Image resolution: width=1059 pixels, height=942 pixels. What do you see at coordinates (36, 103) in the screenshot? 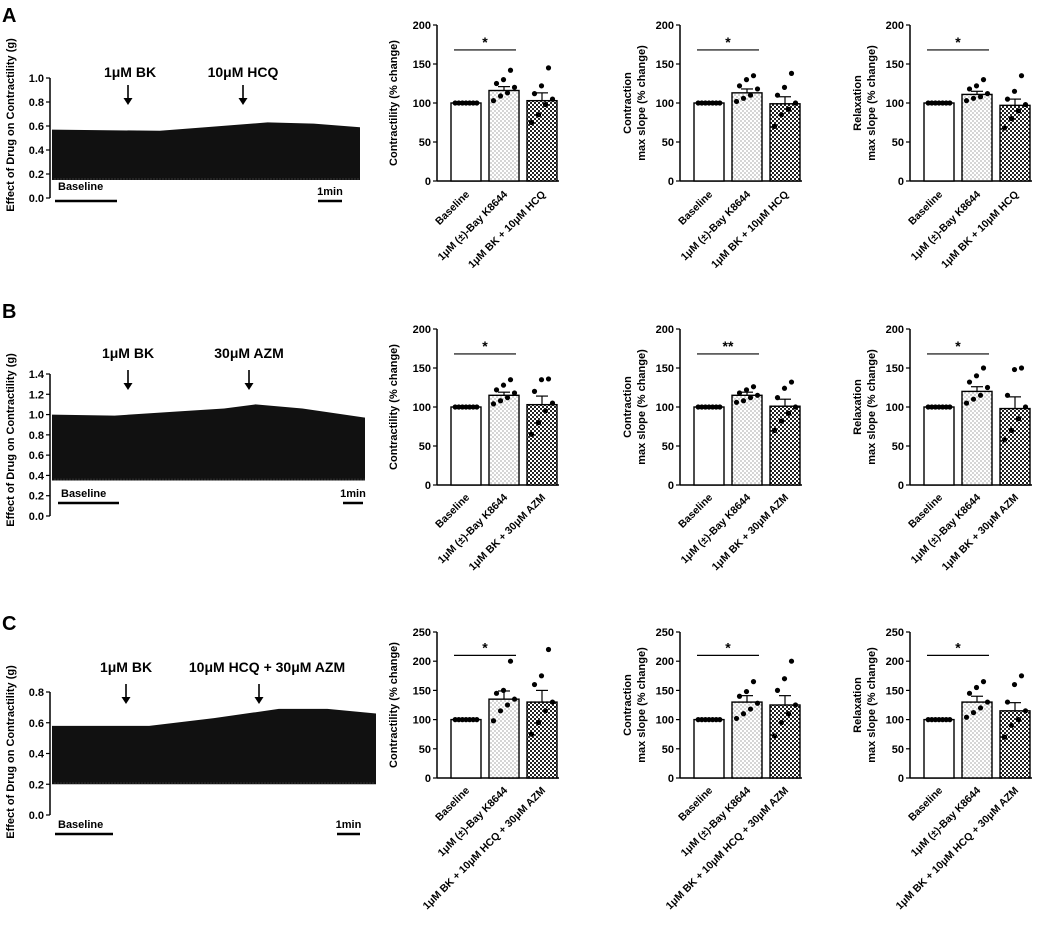
I see `trace-y-tick-label: 0.8` at bounding box center [36, 103].